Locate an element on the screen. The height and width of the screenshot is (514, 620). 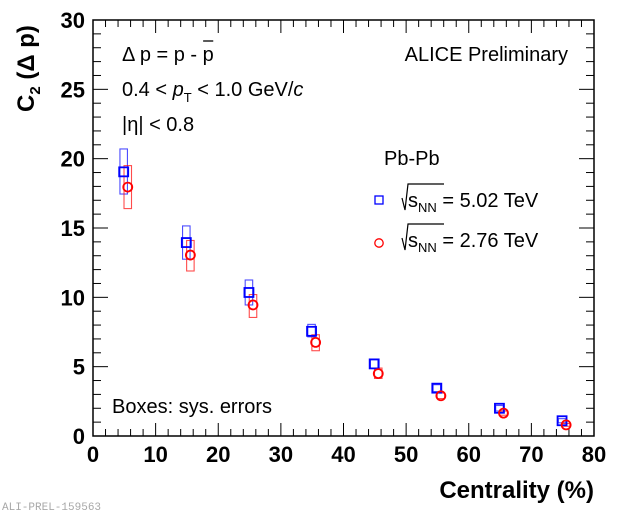
x-tick-labels: 0 10 20 30 40 50 60 70 80 is located at coordinates (346, 454).